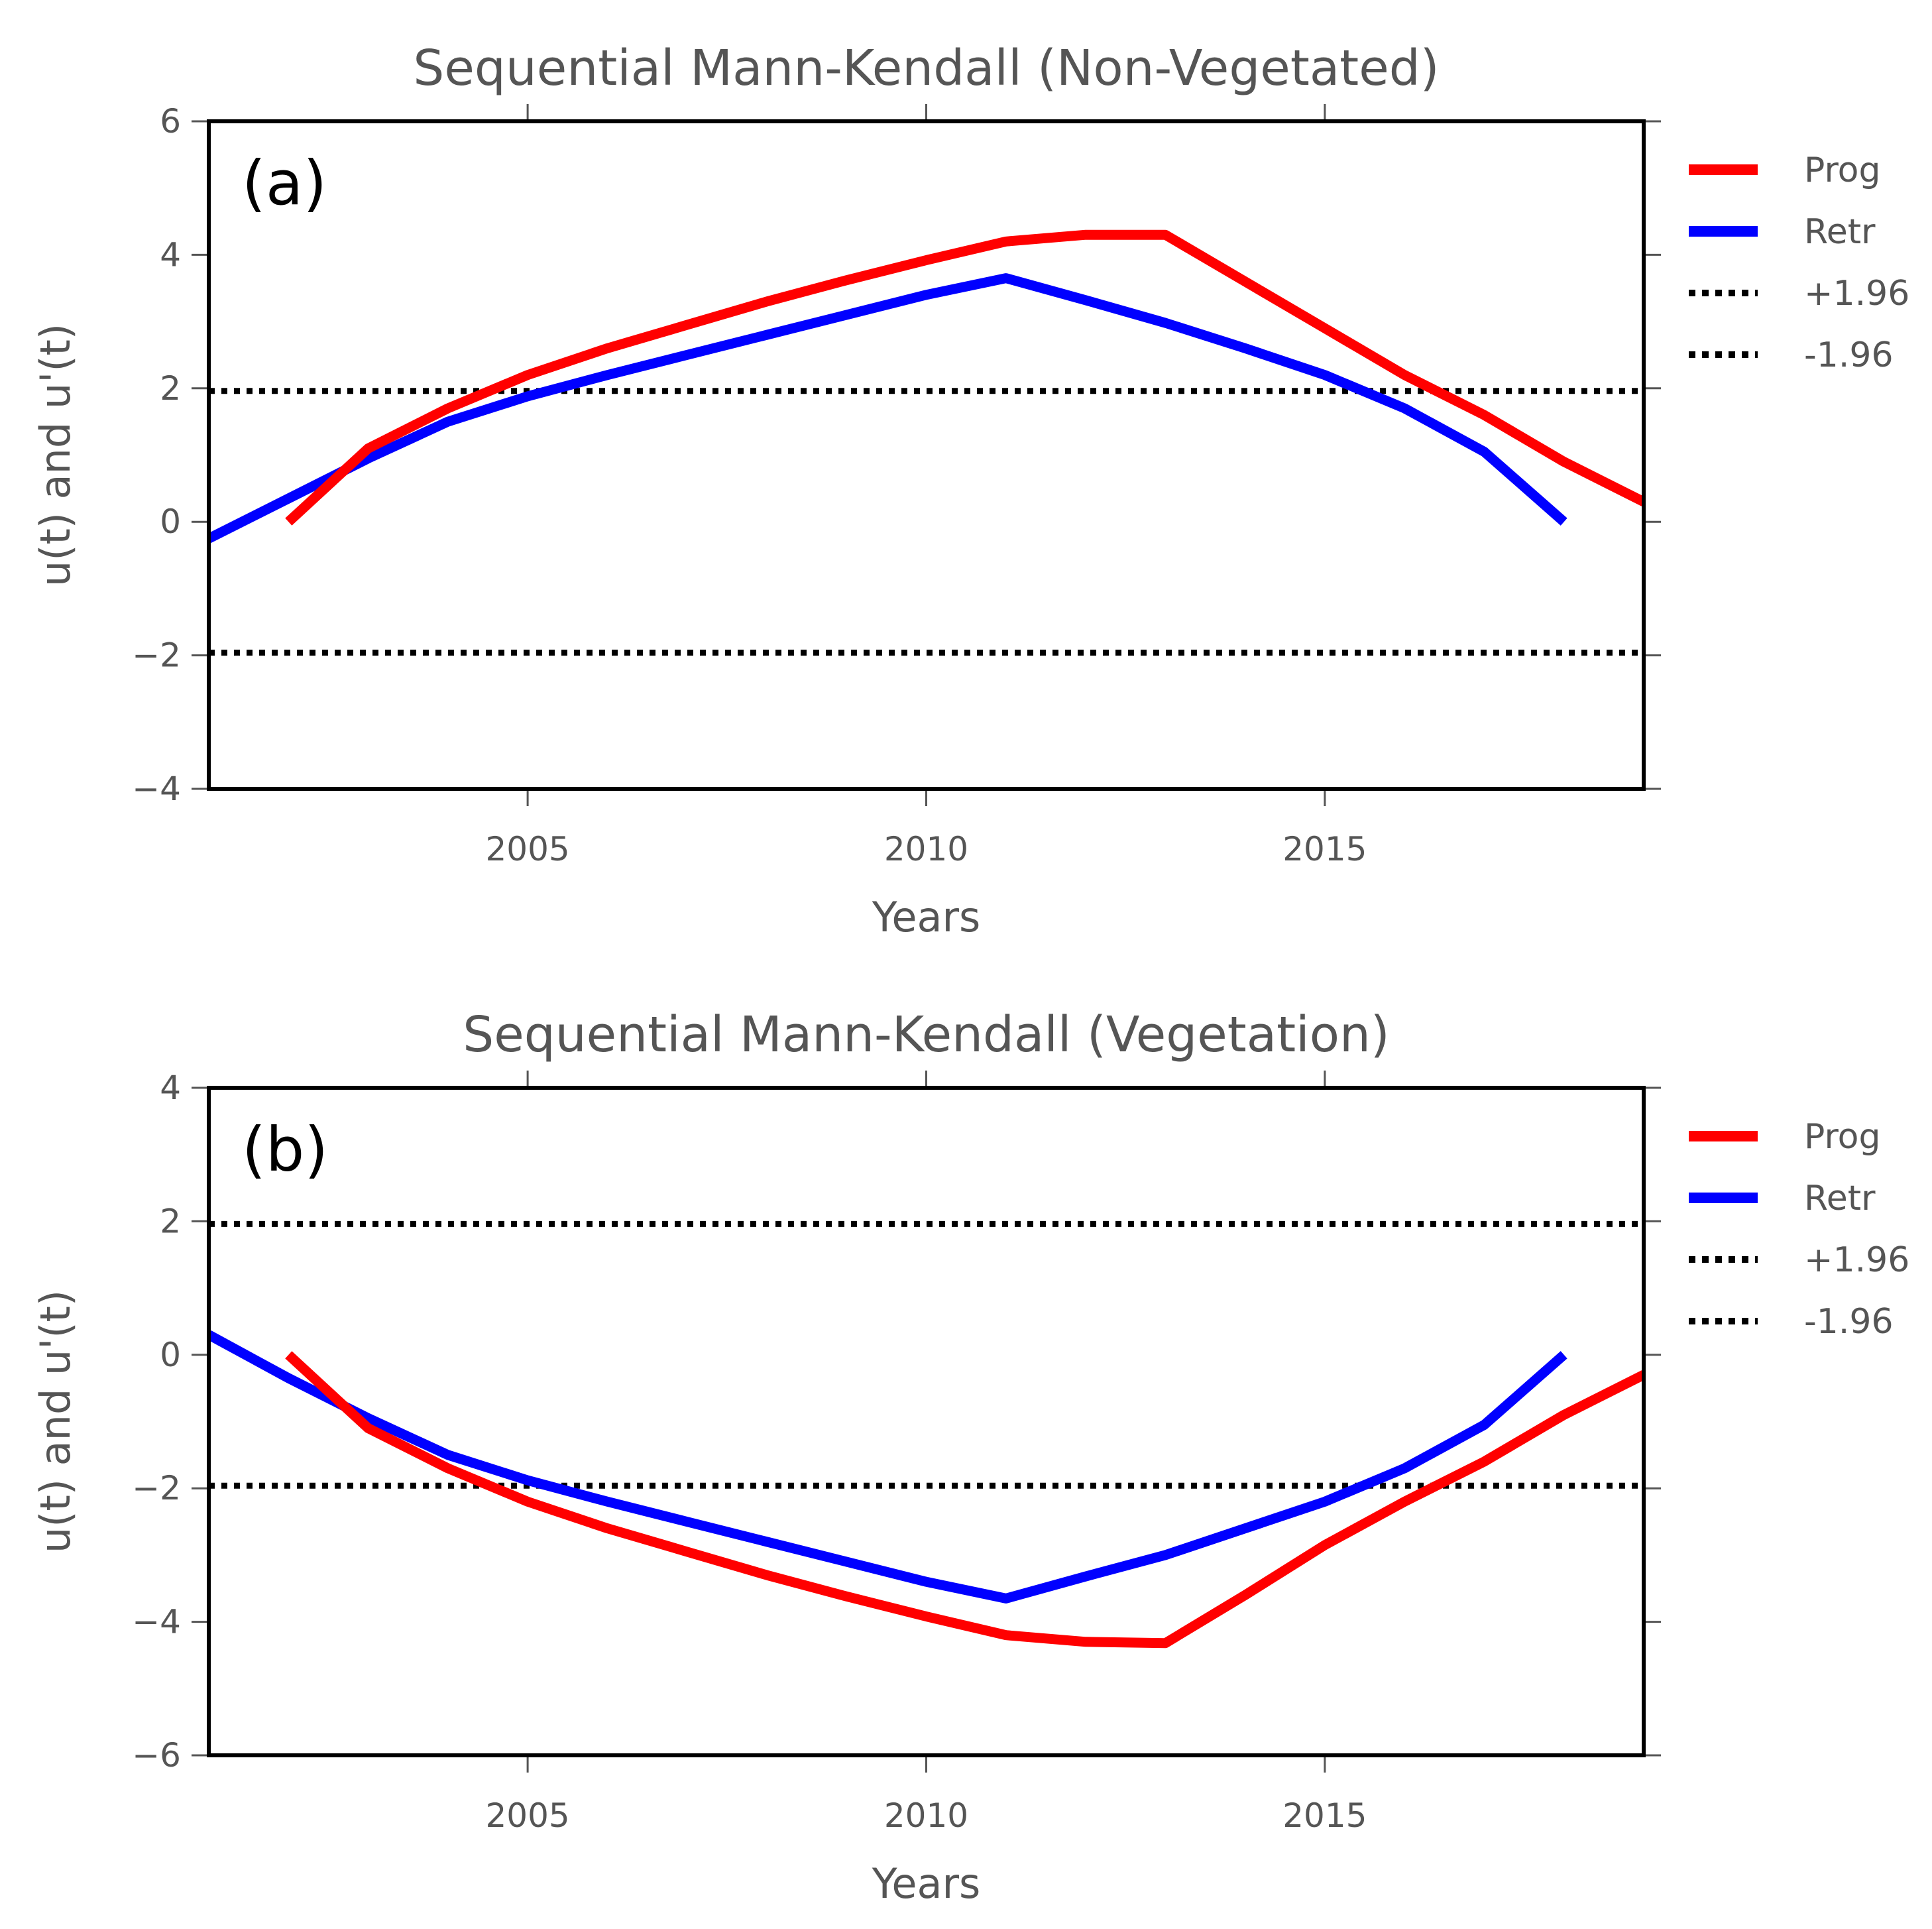 The image size is (1932, 1929). Describe the element at coordinates (285, 1149) in the screenshot. I see `panel-label: (b)` at that location.